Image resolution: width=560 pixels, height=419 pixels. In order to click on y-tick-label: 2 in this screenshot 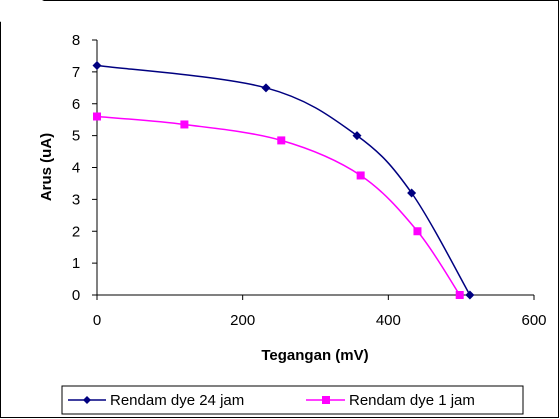, I will do `click(76, 231)`.